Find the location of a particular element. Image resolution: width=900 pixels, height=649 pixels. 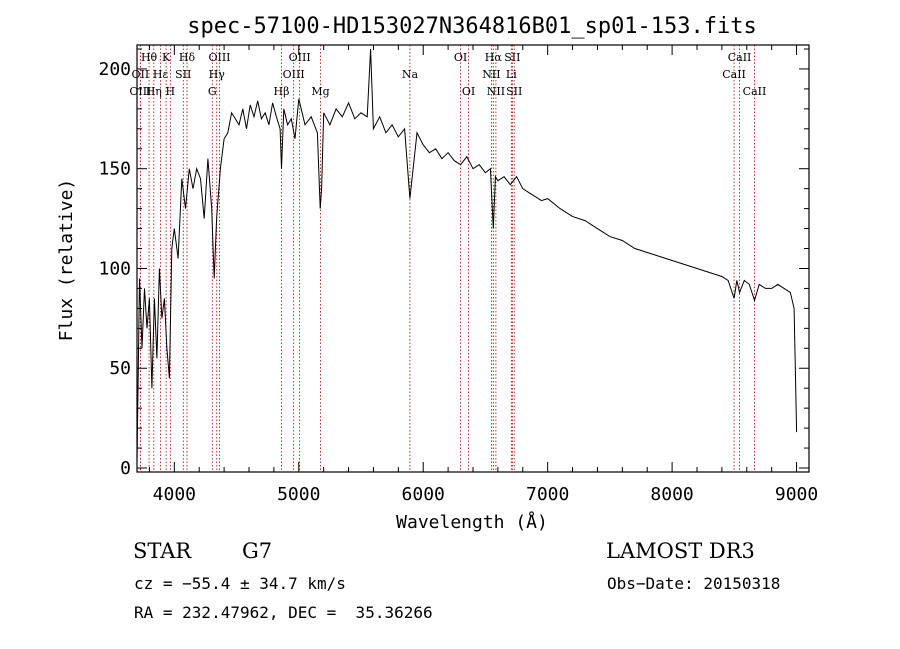

line-label: OII is located at coordinates (141, 74).